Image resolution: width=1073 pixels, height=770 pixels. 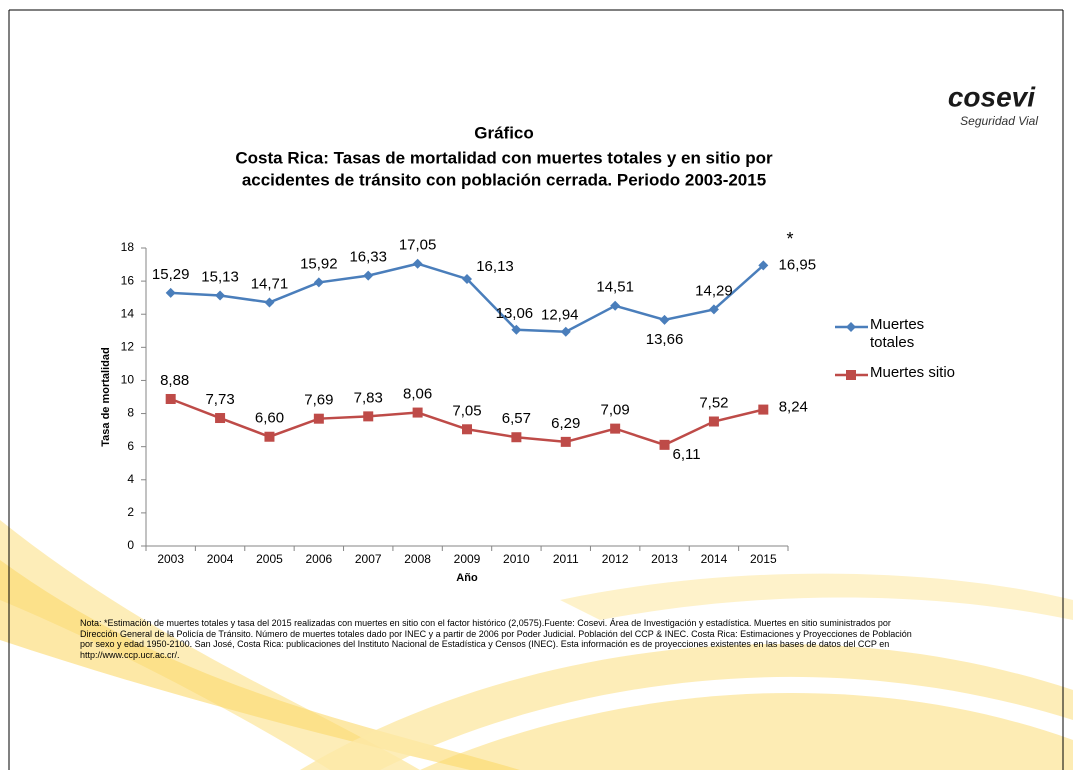 What do you see at coordinates (714, 559) in the screenshot?
I see `x-tick-label: 2014` at bounding box center [714, 559].